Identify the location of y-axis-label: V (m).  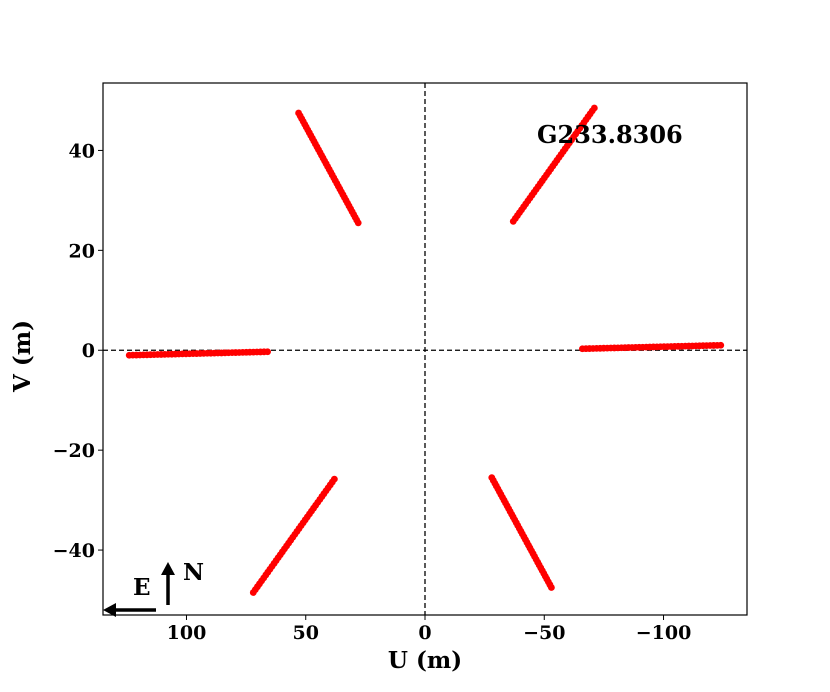
(22, 356).